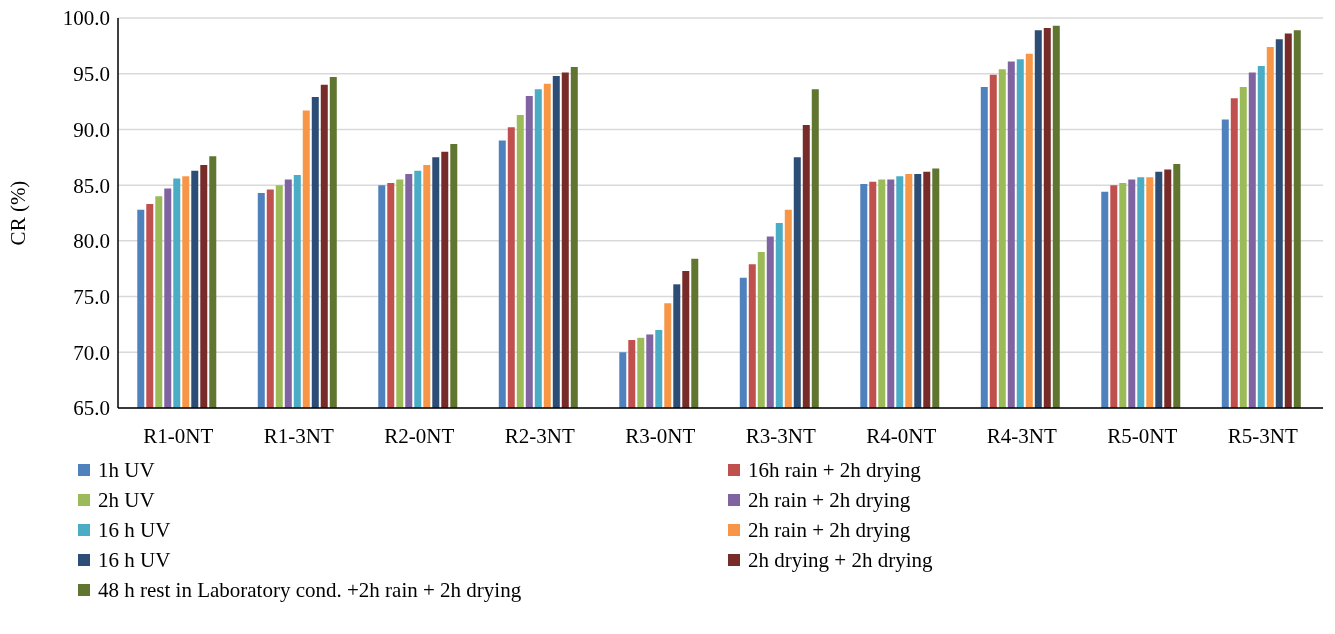 The width and height of the screenshot is (1335, 634). Describe the element at coordinates (91, 408) in the screenshot. I see `y-tick-label: 65.0` at that location.